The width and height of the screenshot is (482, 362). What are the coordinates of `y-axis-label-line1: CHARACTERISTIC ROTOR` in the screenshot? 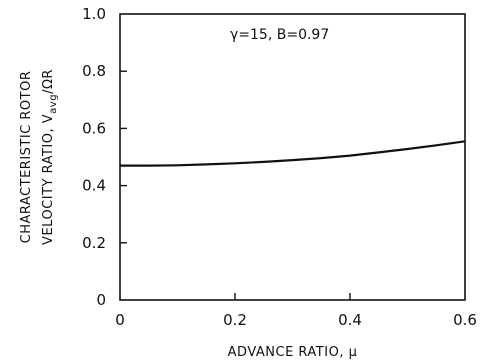 It's located at (26, 157).